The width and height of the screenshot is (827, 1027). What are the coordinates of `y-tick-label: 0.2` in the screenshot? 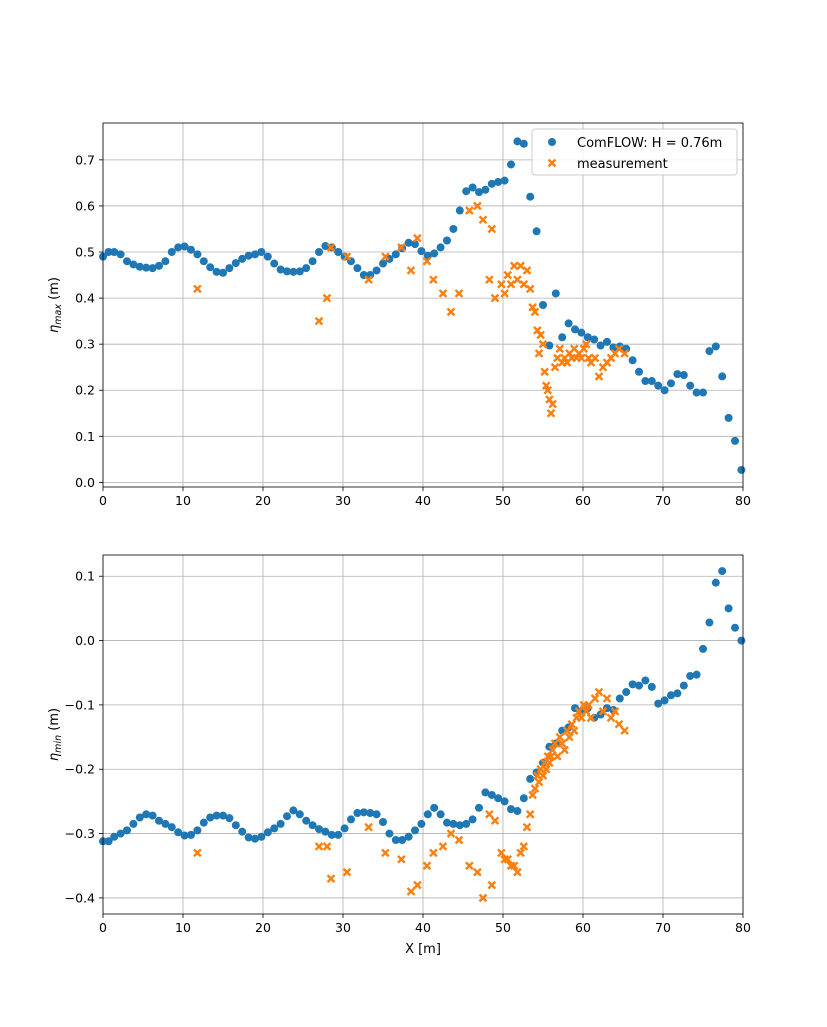 It's located at (85, 390).